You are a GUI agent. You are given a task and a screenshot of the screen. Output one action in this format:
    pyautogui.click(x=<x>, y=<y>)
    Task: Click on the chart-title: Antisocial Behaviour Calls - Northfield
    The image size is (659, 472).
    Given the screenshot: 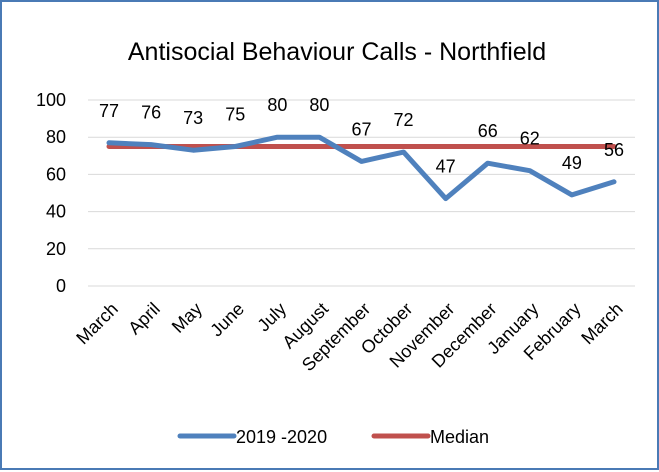 What is the action you would take?
    pyautogui.click(x=337, y=52)
    